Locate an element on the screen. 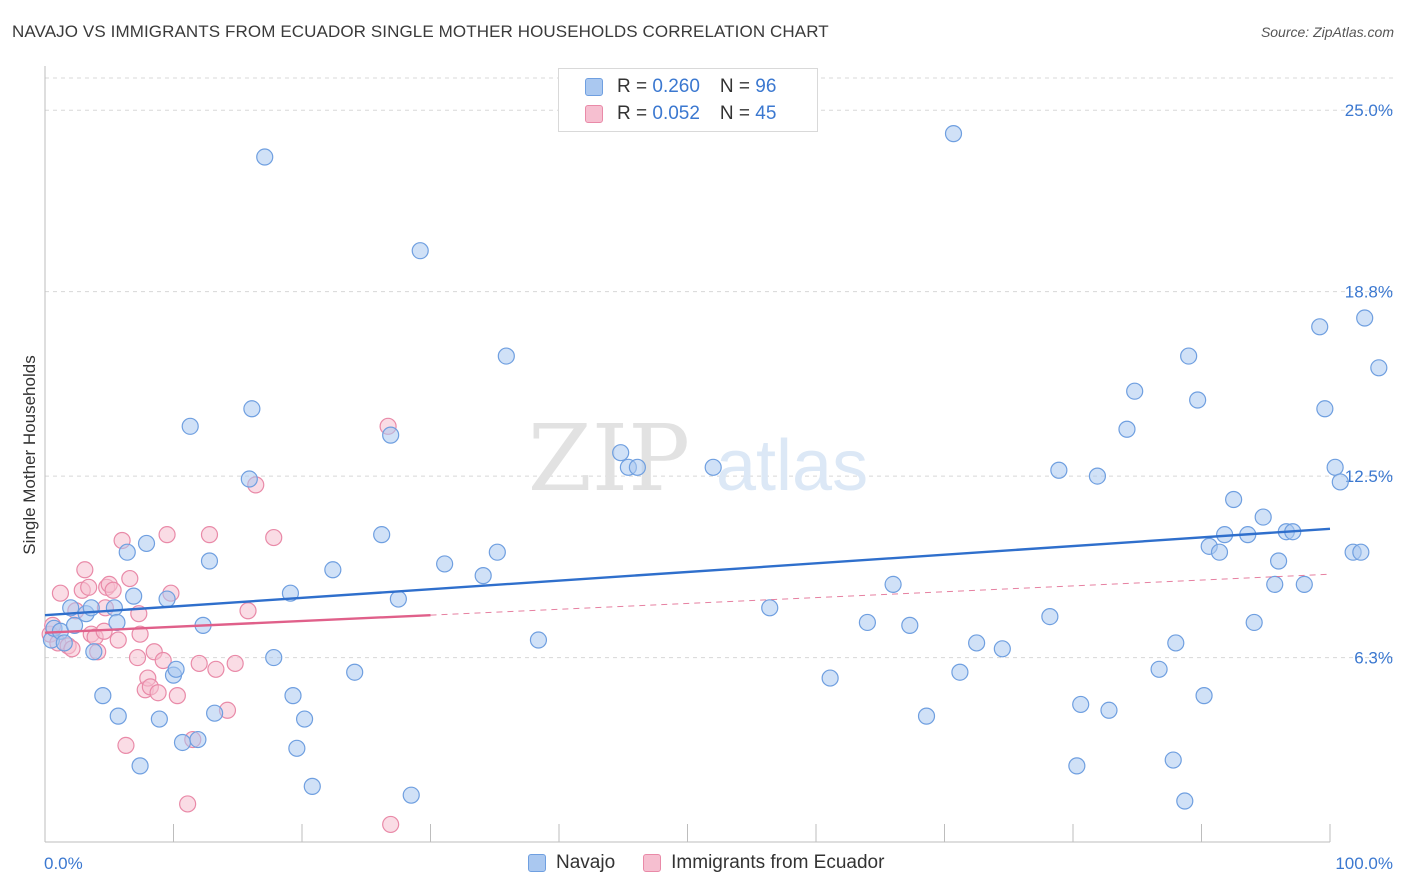 The height and width of the screenshot is (892, 1406). navajo-swatch is located at coordinates (594, 87).